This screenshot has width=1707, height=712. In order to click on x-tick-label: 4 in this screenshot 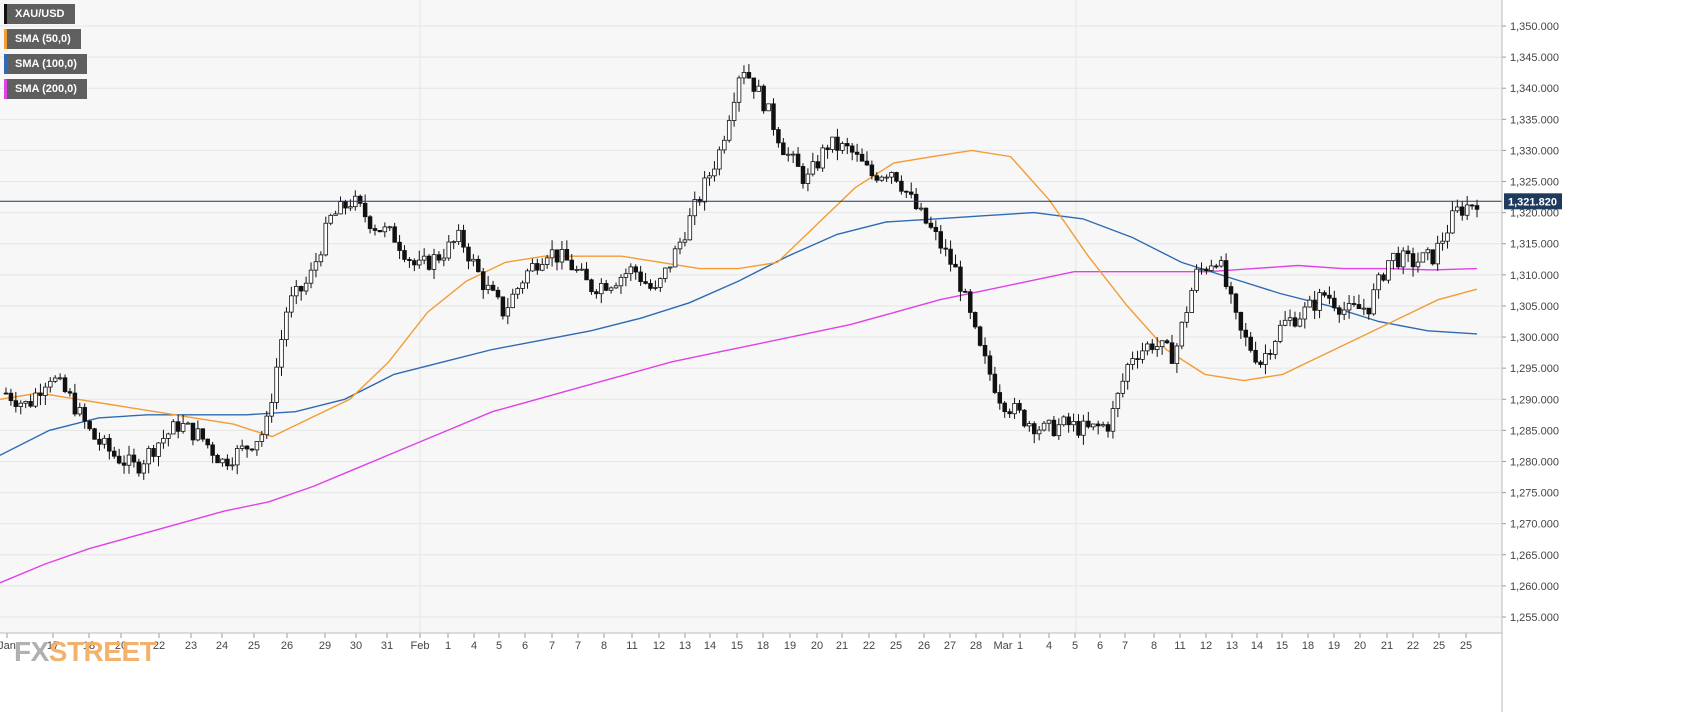, I will do `click(474, 646)`.